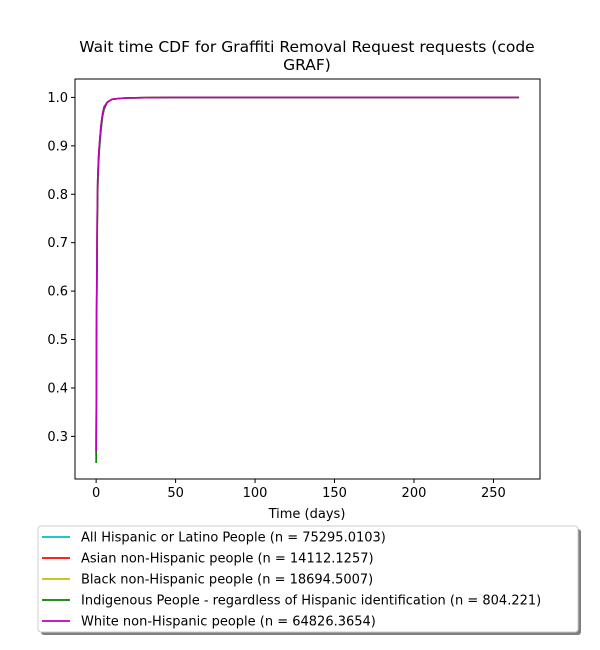 This screenshot has height=650, width=600. I want to click on chart-title-line-2: GRAF), so click(307, 65).